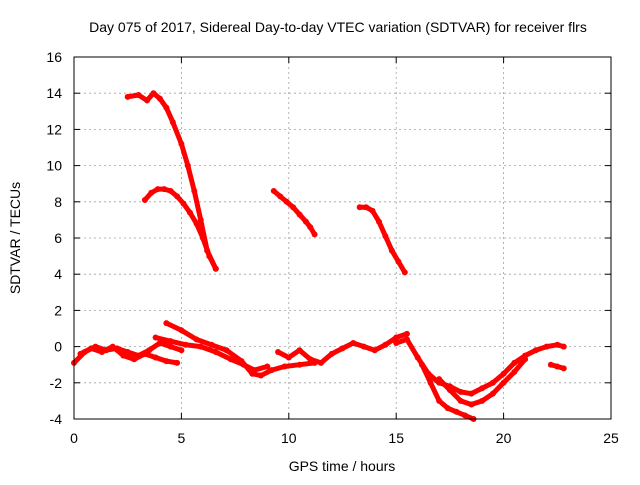 This screenshot has width=640, height=485. What do you see at coordinates (74, 438) in the screenshot?
I see `x-tick-label: 0` at bounding box center [74, 438].